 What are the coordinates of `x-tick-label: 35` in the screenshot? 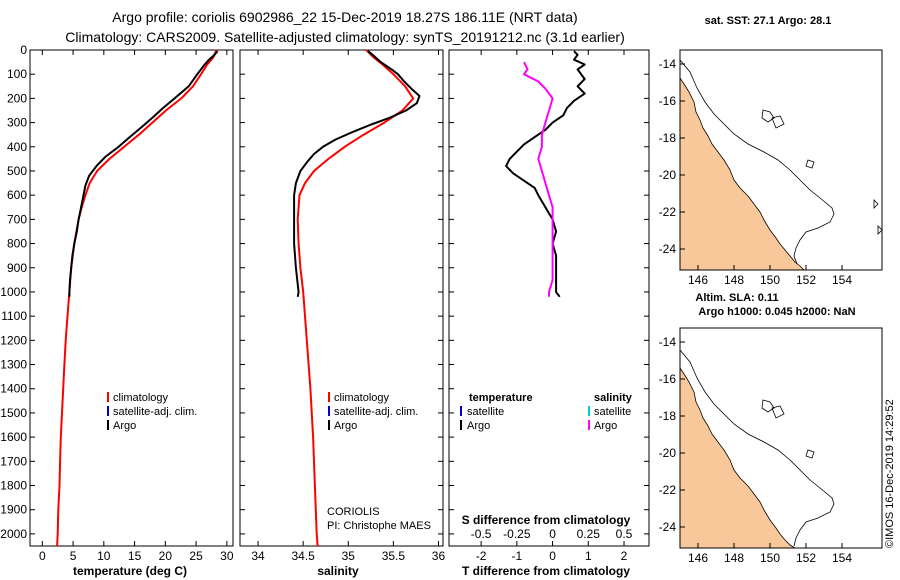 It's located at (349, 556).